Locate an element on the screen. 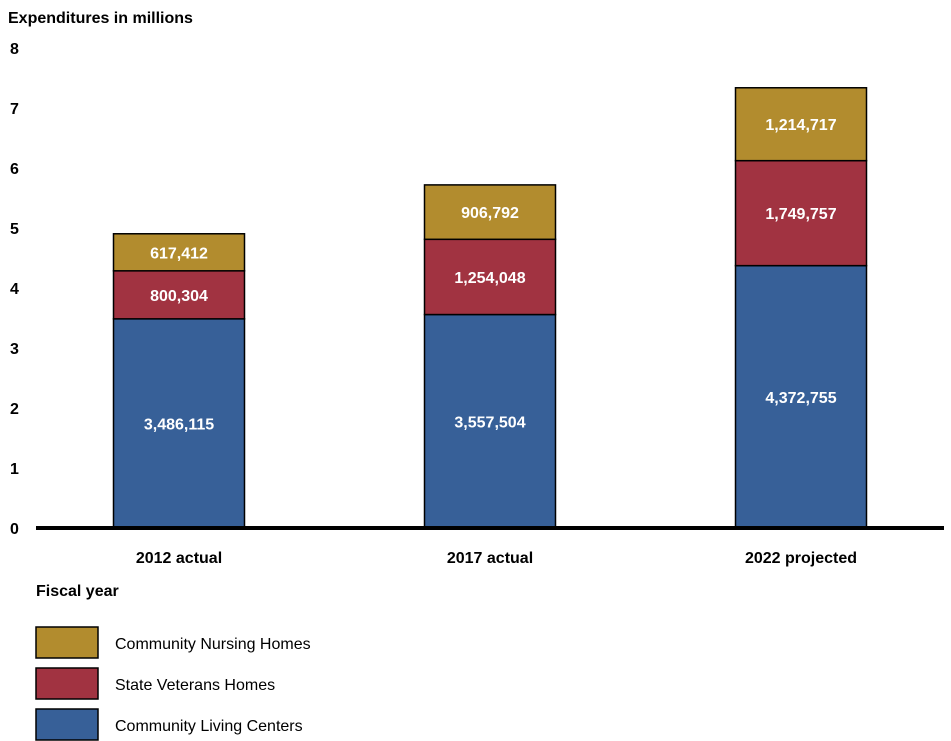 The height and width of the screenshot is (741, 951). y-tick-label: 7 is located at coordinates (14, 109).